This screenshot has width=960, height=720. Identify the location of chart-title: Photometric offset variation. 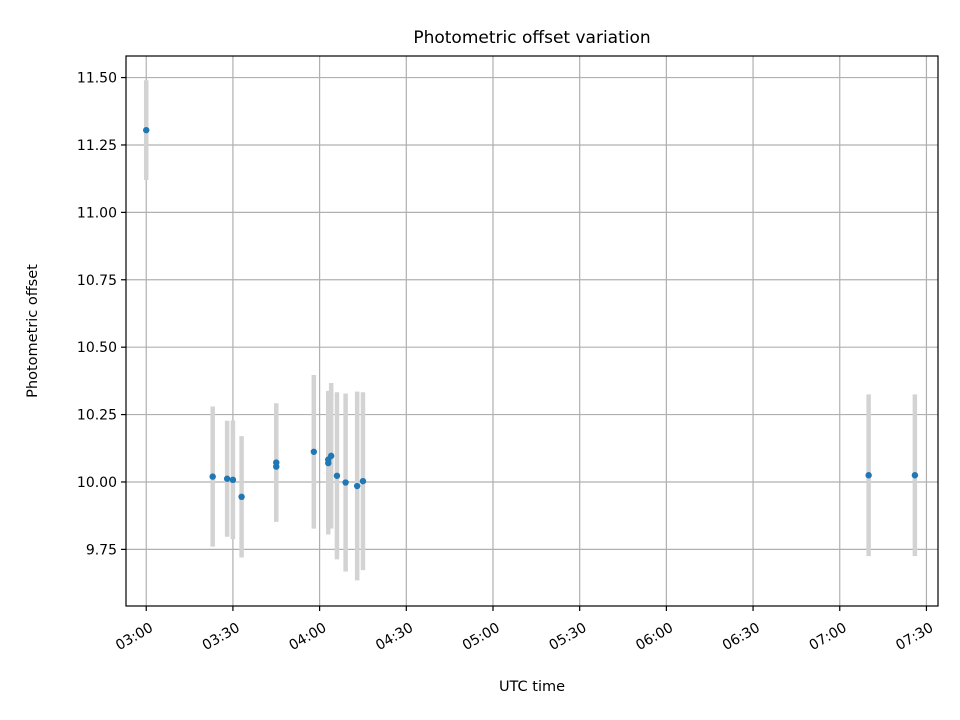
(531, 38).